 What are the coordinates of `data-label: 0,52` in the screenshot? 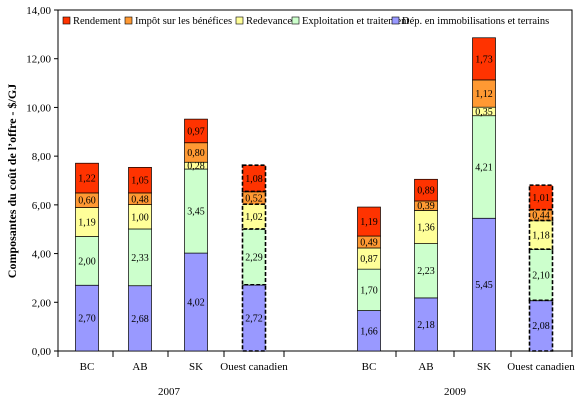 It's located at (254, 198).